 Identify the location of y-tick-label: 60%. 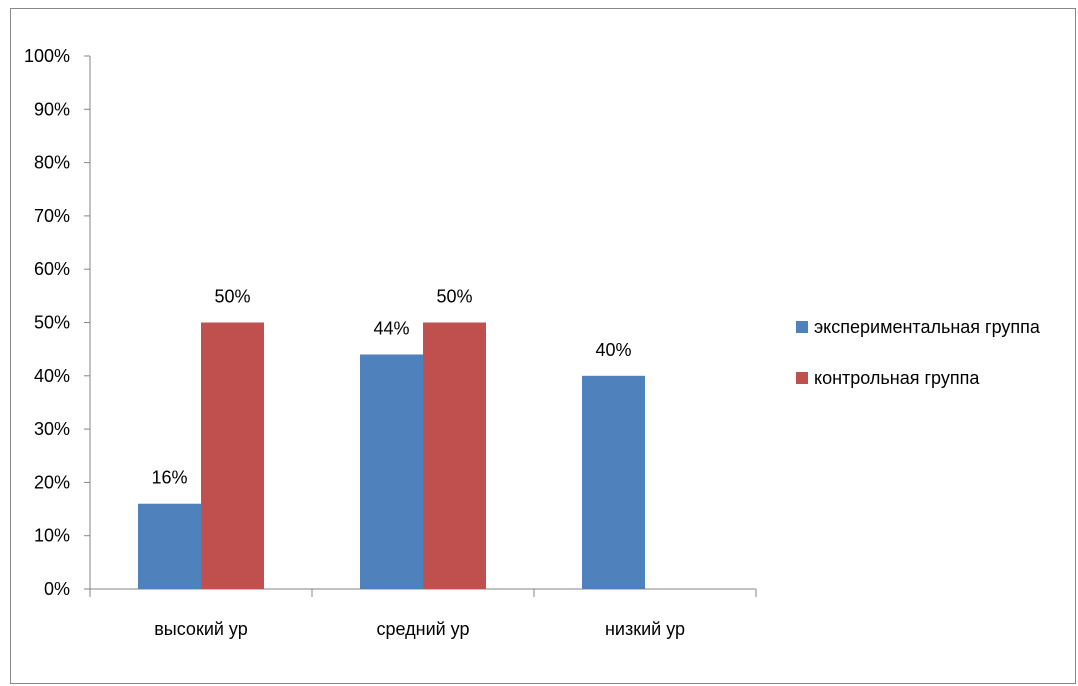
(52, 269).